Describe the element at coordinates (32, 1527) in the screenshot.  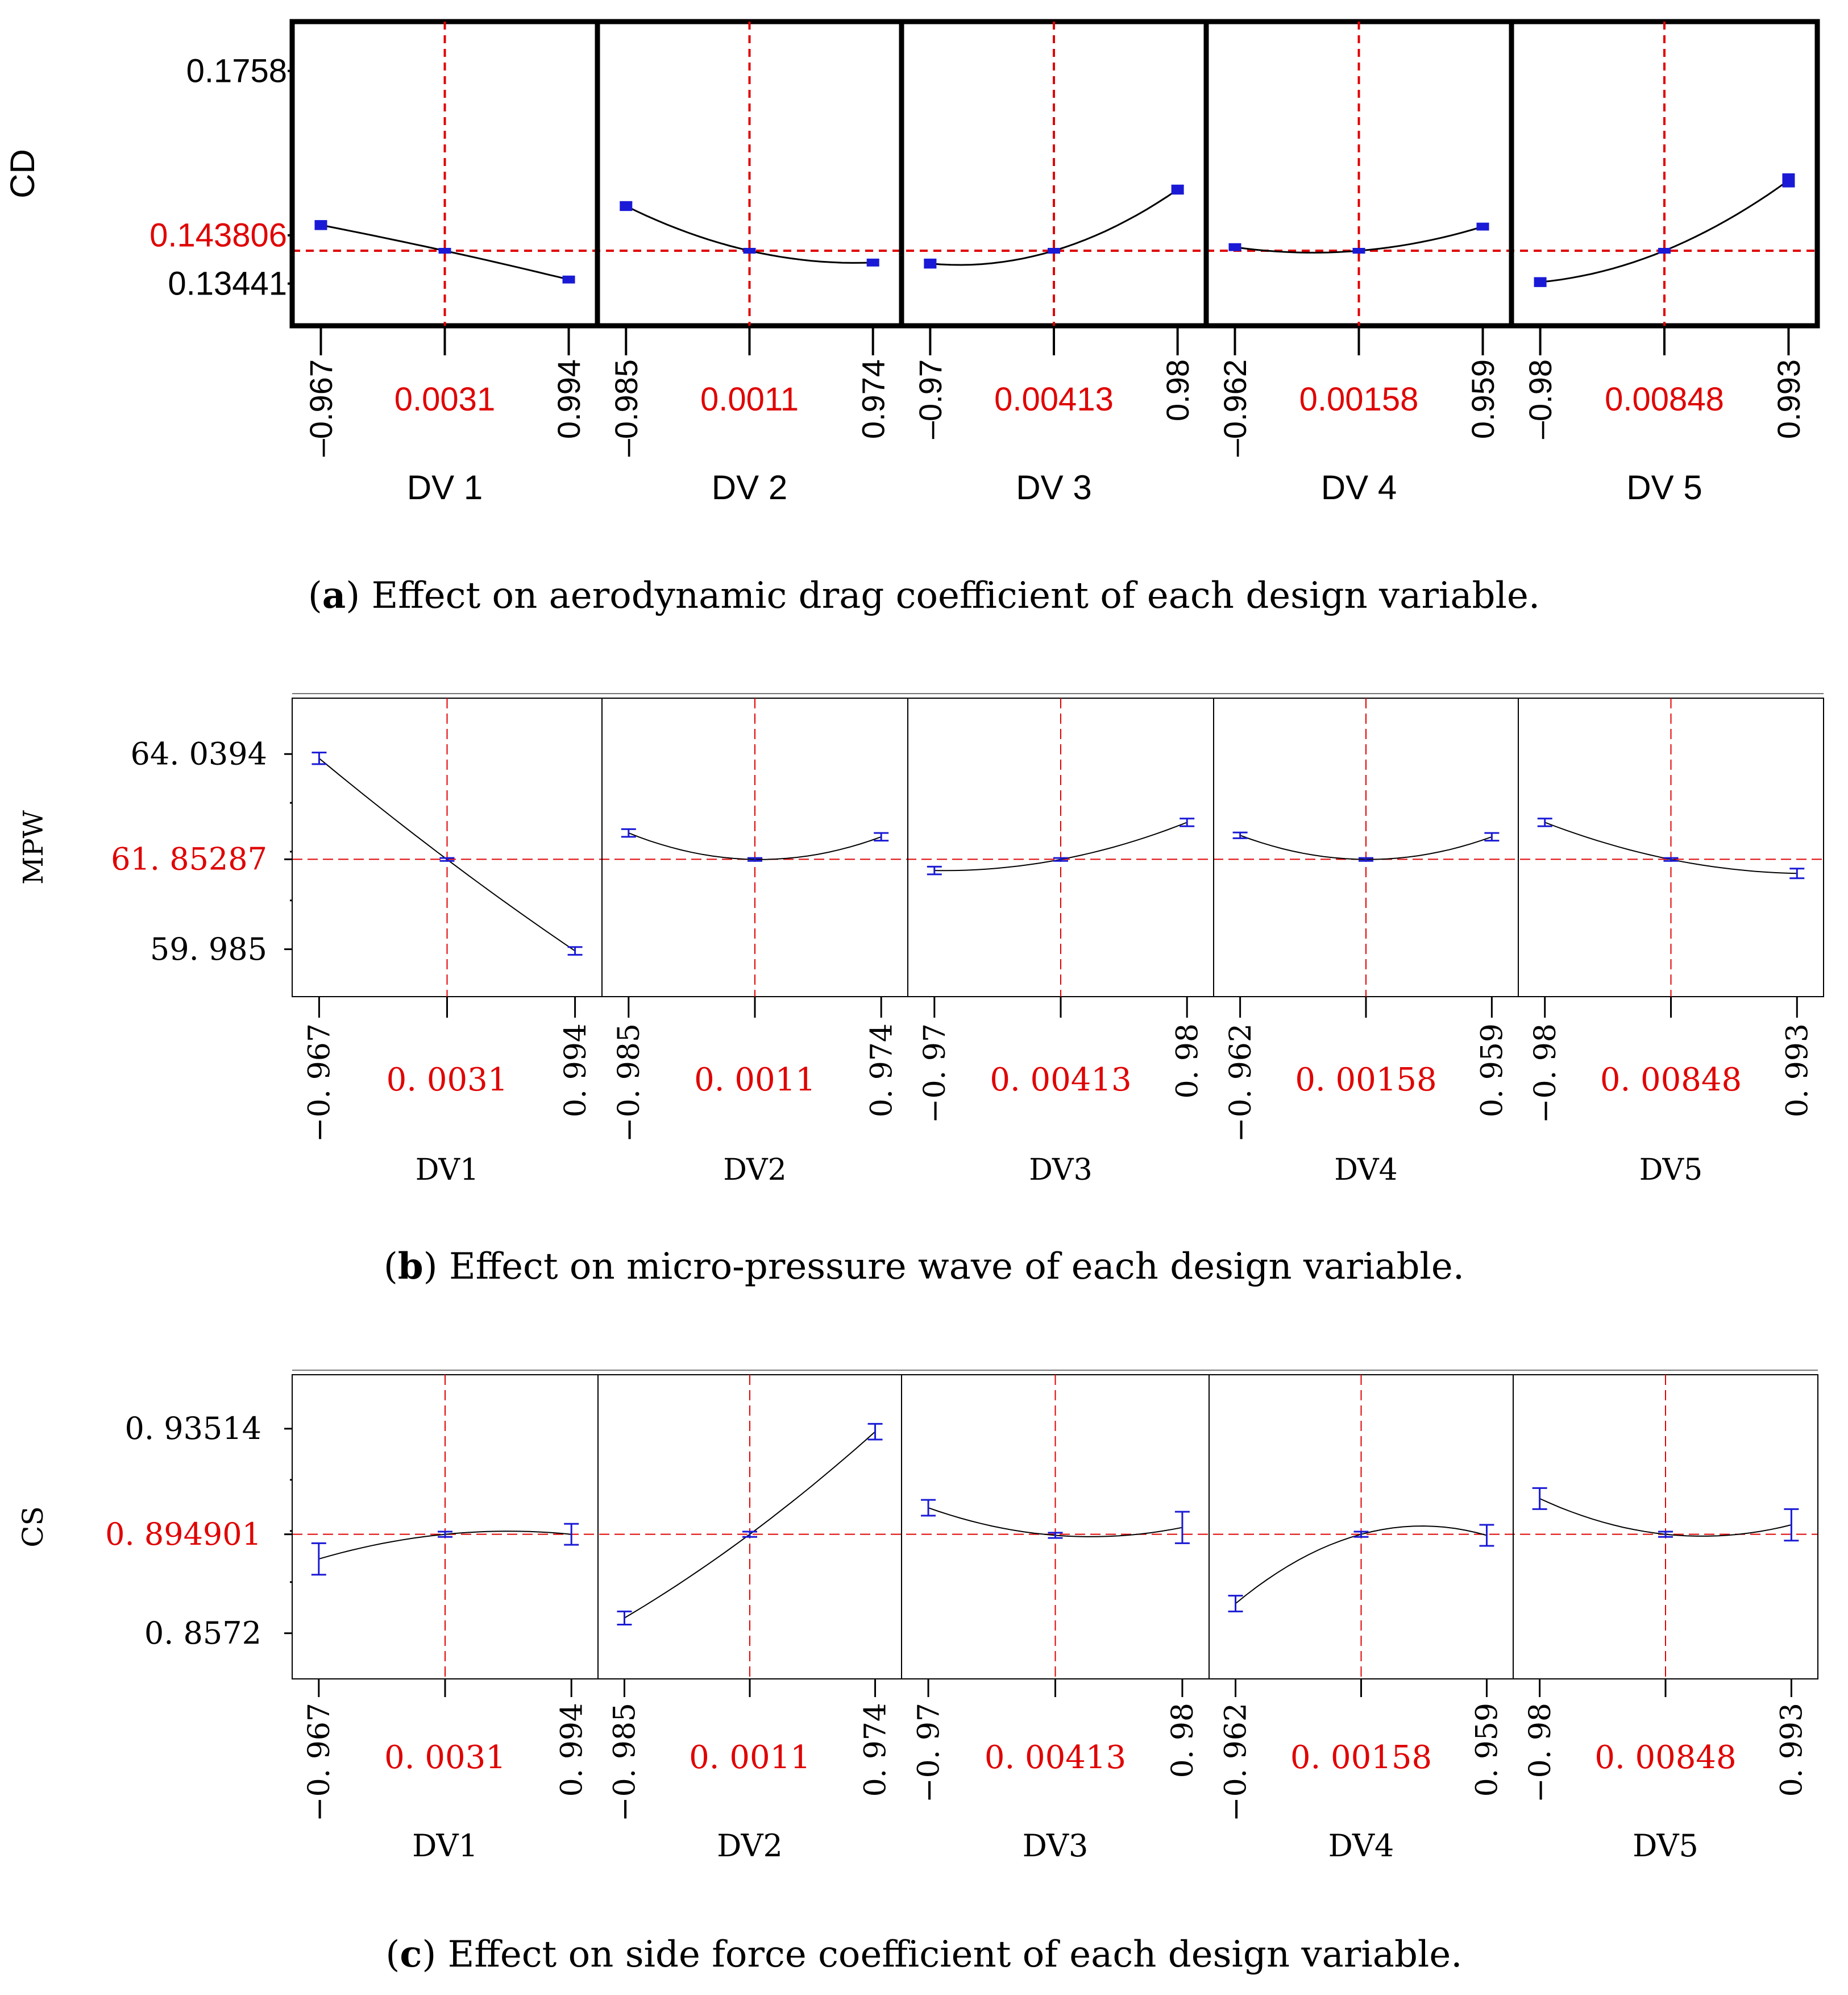
I see `y-axis-title: CS` at that location.